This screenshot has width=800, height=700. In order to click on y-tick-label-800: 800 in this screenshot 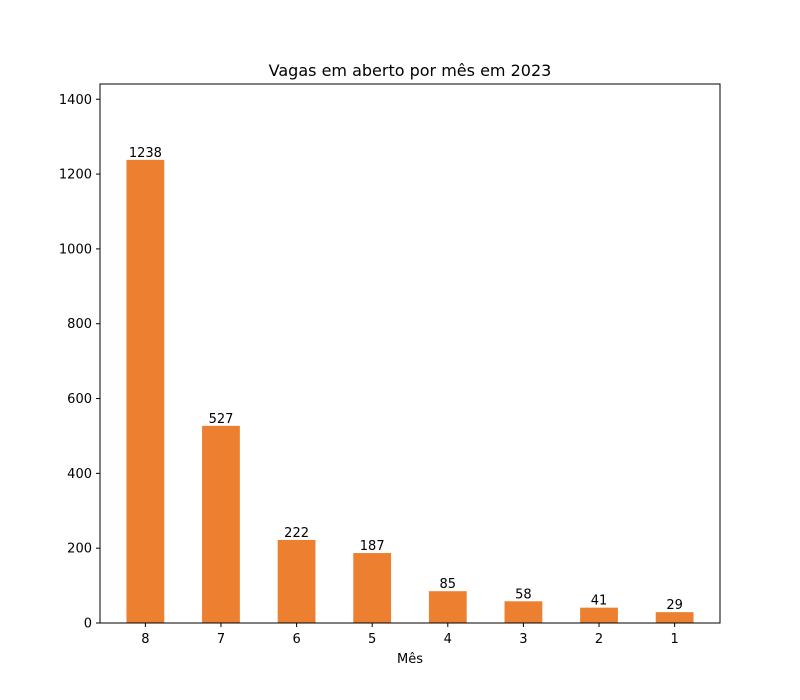, I will do `click(79, 324)`.